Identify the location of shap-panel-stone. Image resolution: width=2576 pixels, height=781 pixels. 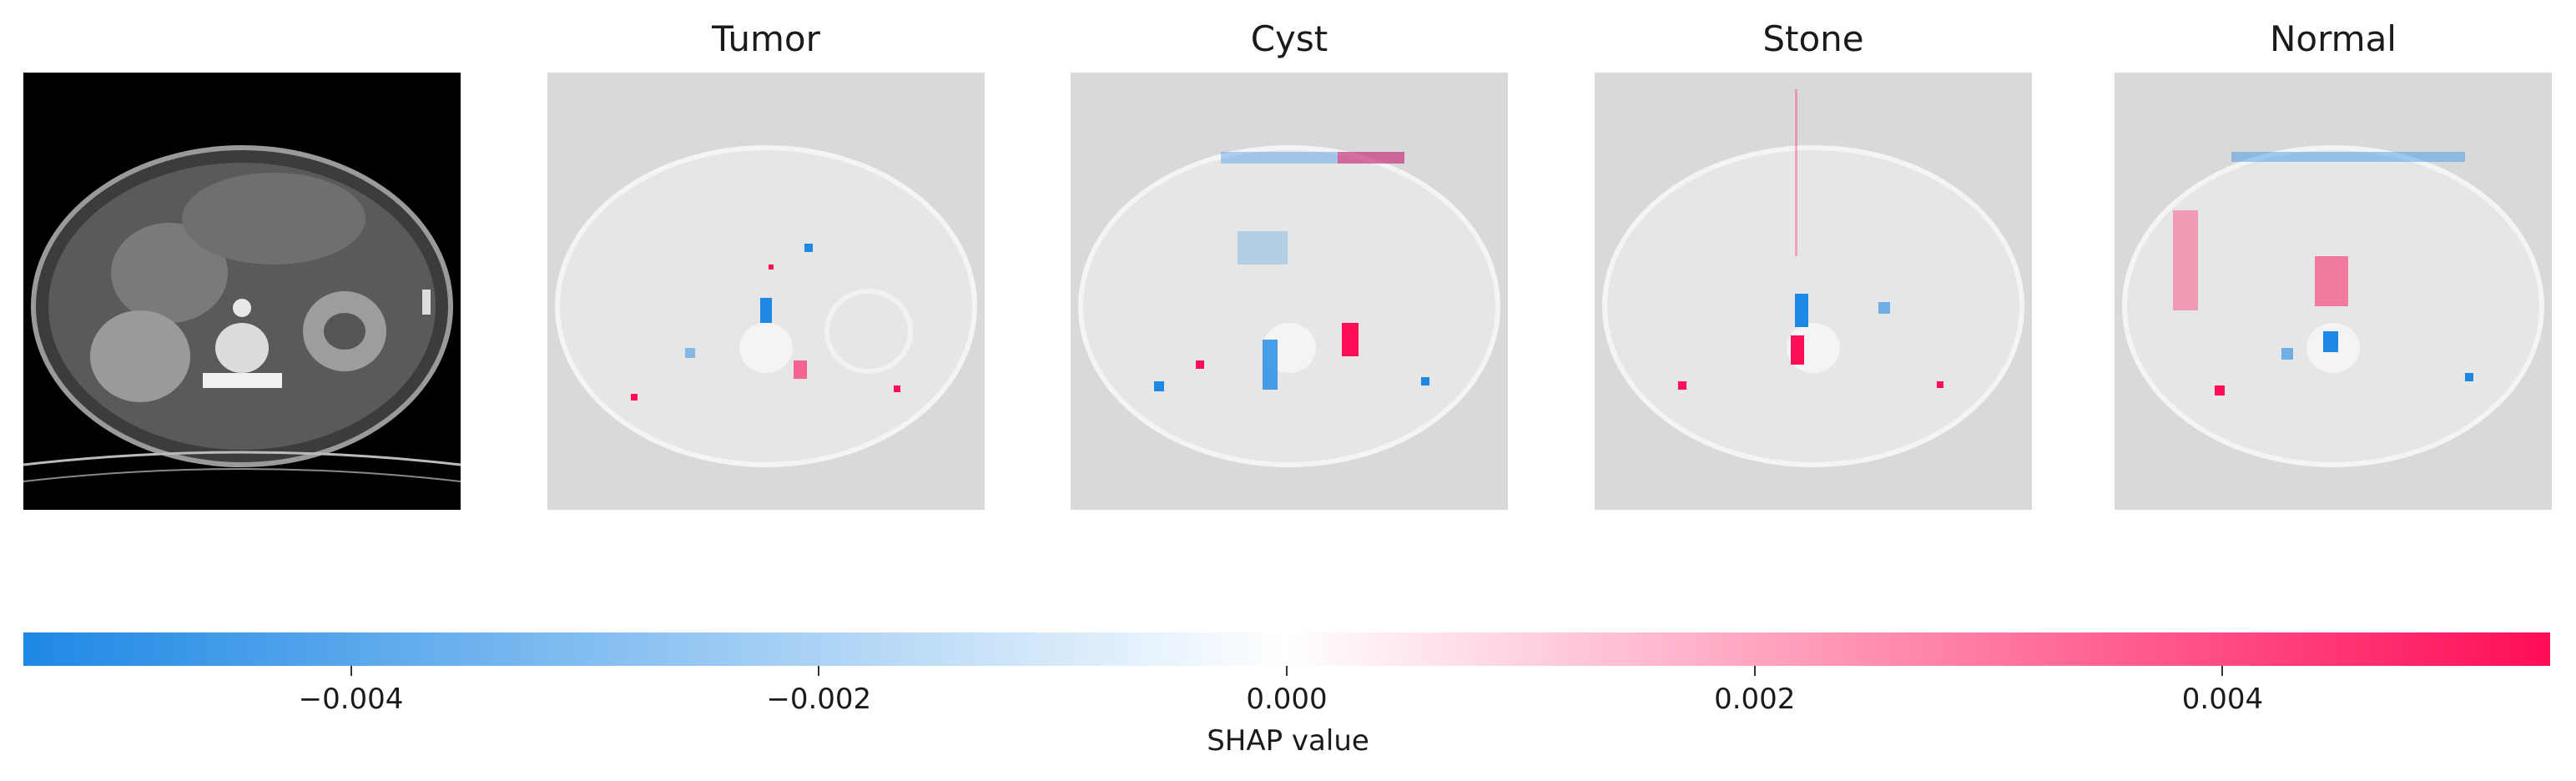
(1813, 292).